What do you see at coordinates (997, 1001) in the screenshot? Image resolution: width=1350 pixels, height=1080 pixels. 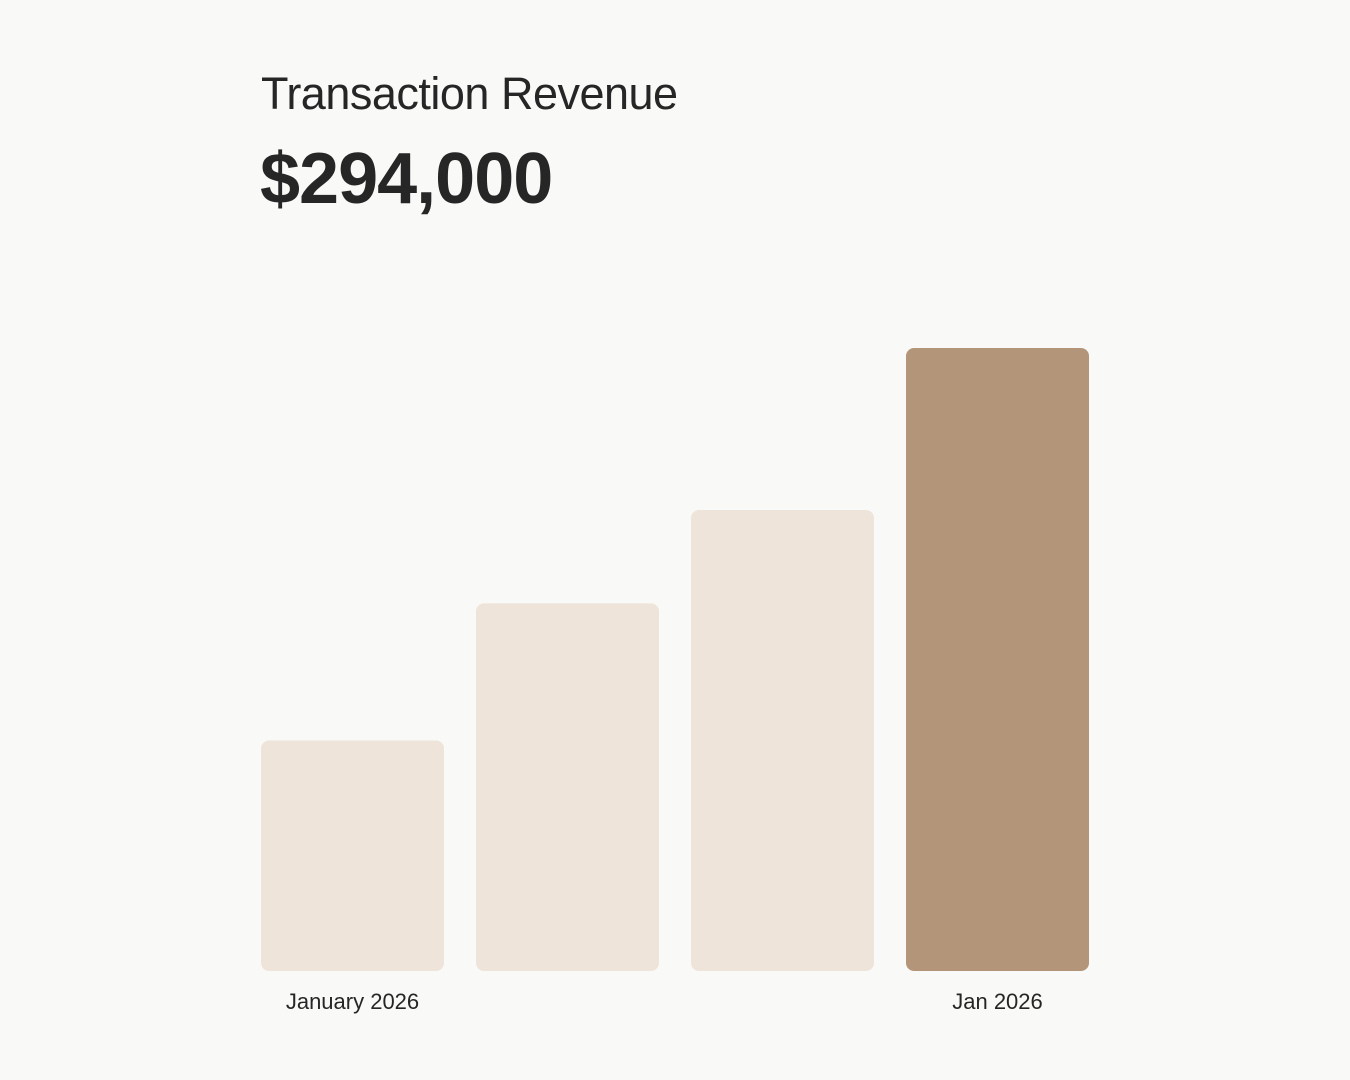 I see `x-tick-label-4: Jan 2026` at bounding box center [997, 1001].